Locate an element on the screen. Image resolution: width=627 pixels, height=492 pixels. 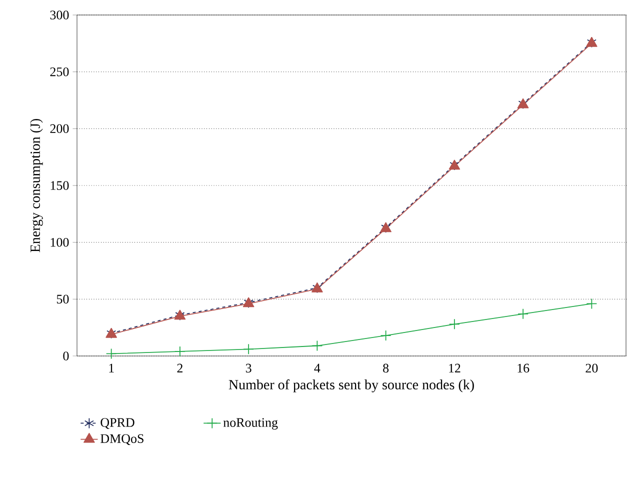
x-tick-label: 3 is located at coordinates (249, 368).